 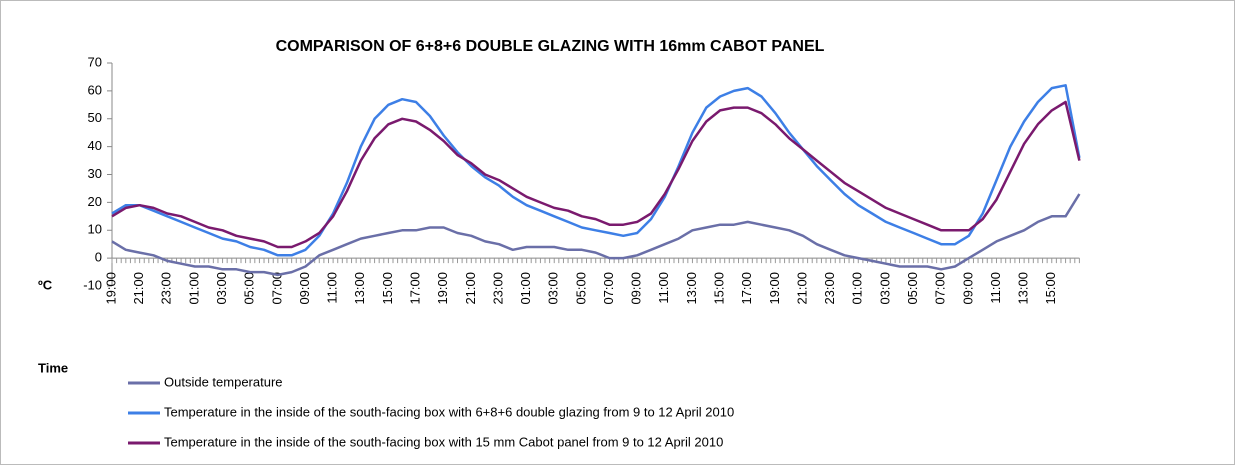 What do you see at coordinates (95, 117) in the screenshot?
I see `y-tick-label: 50` at bounding box center [95, 117].